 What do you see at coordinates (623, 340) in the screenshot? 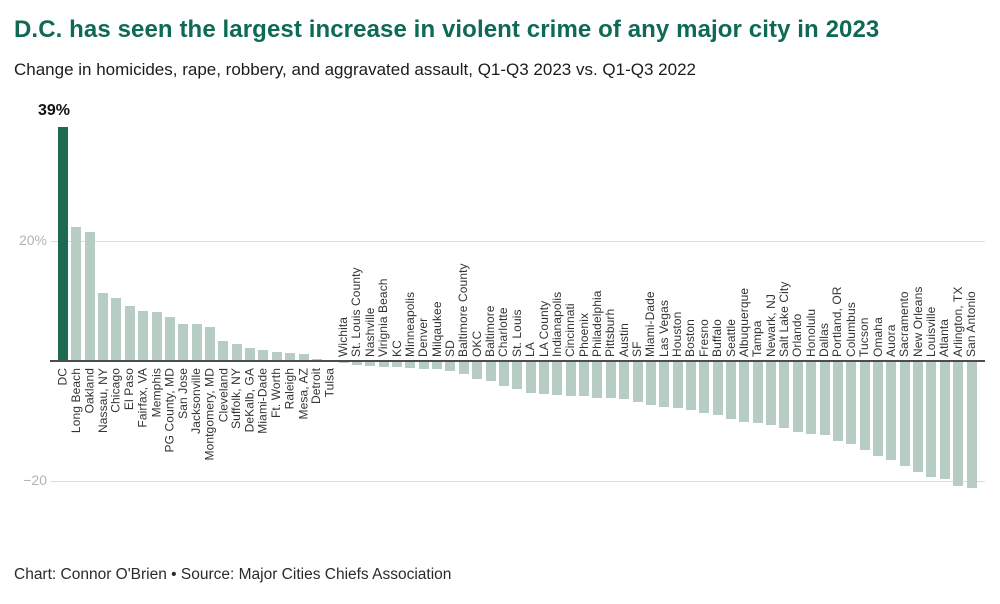
I see `x-tick-label: Austin` at bounding box center [623, 340].